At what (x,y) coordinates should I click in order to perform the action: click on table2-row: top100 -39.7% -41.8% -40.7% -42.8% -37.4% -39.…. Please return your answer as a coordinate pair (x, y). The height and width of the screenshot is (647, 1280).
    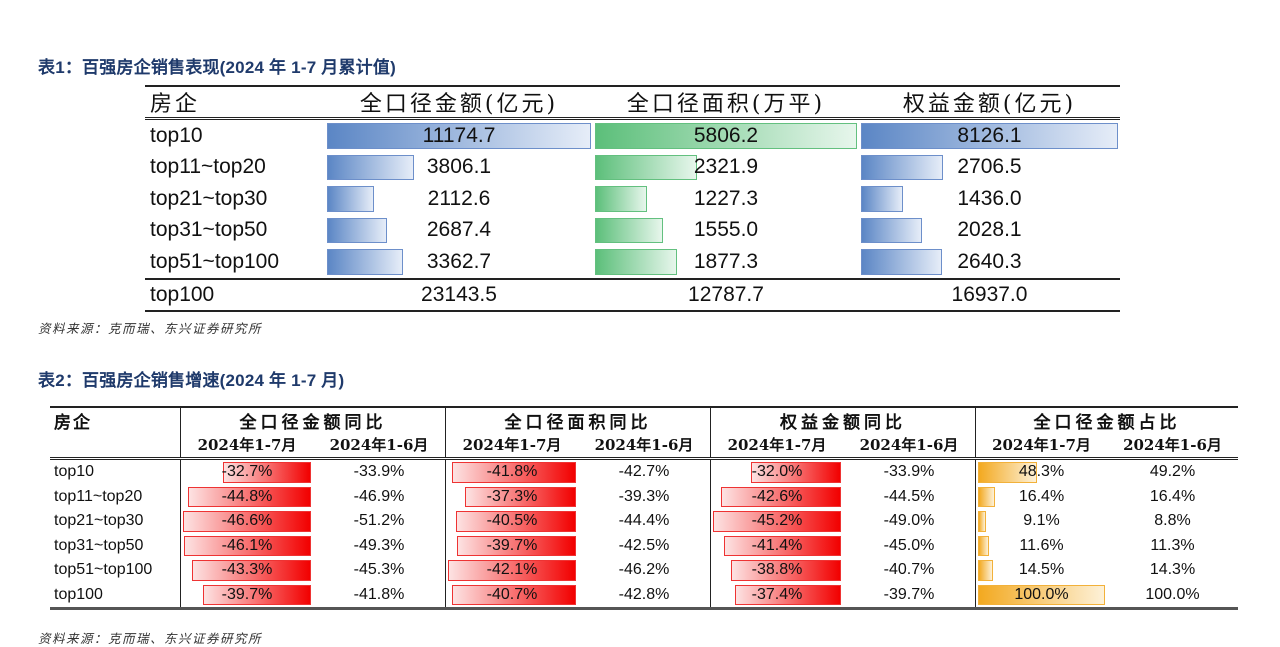
    Looking at the image, I should click on (644, 594).